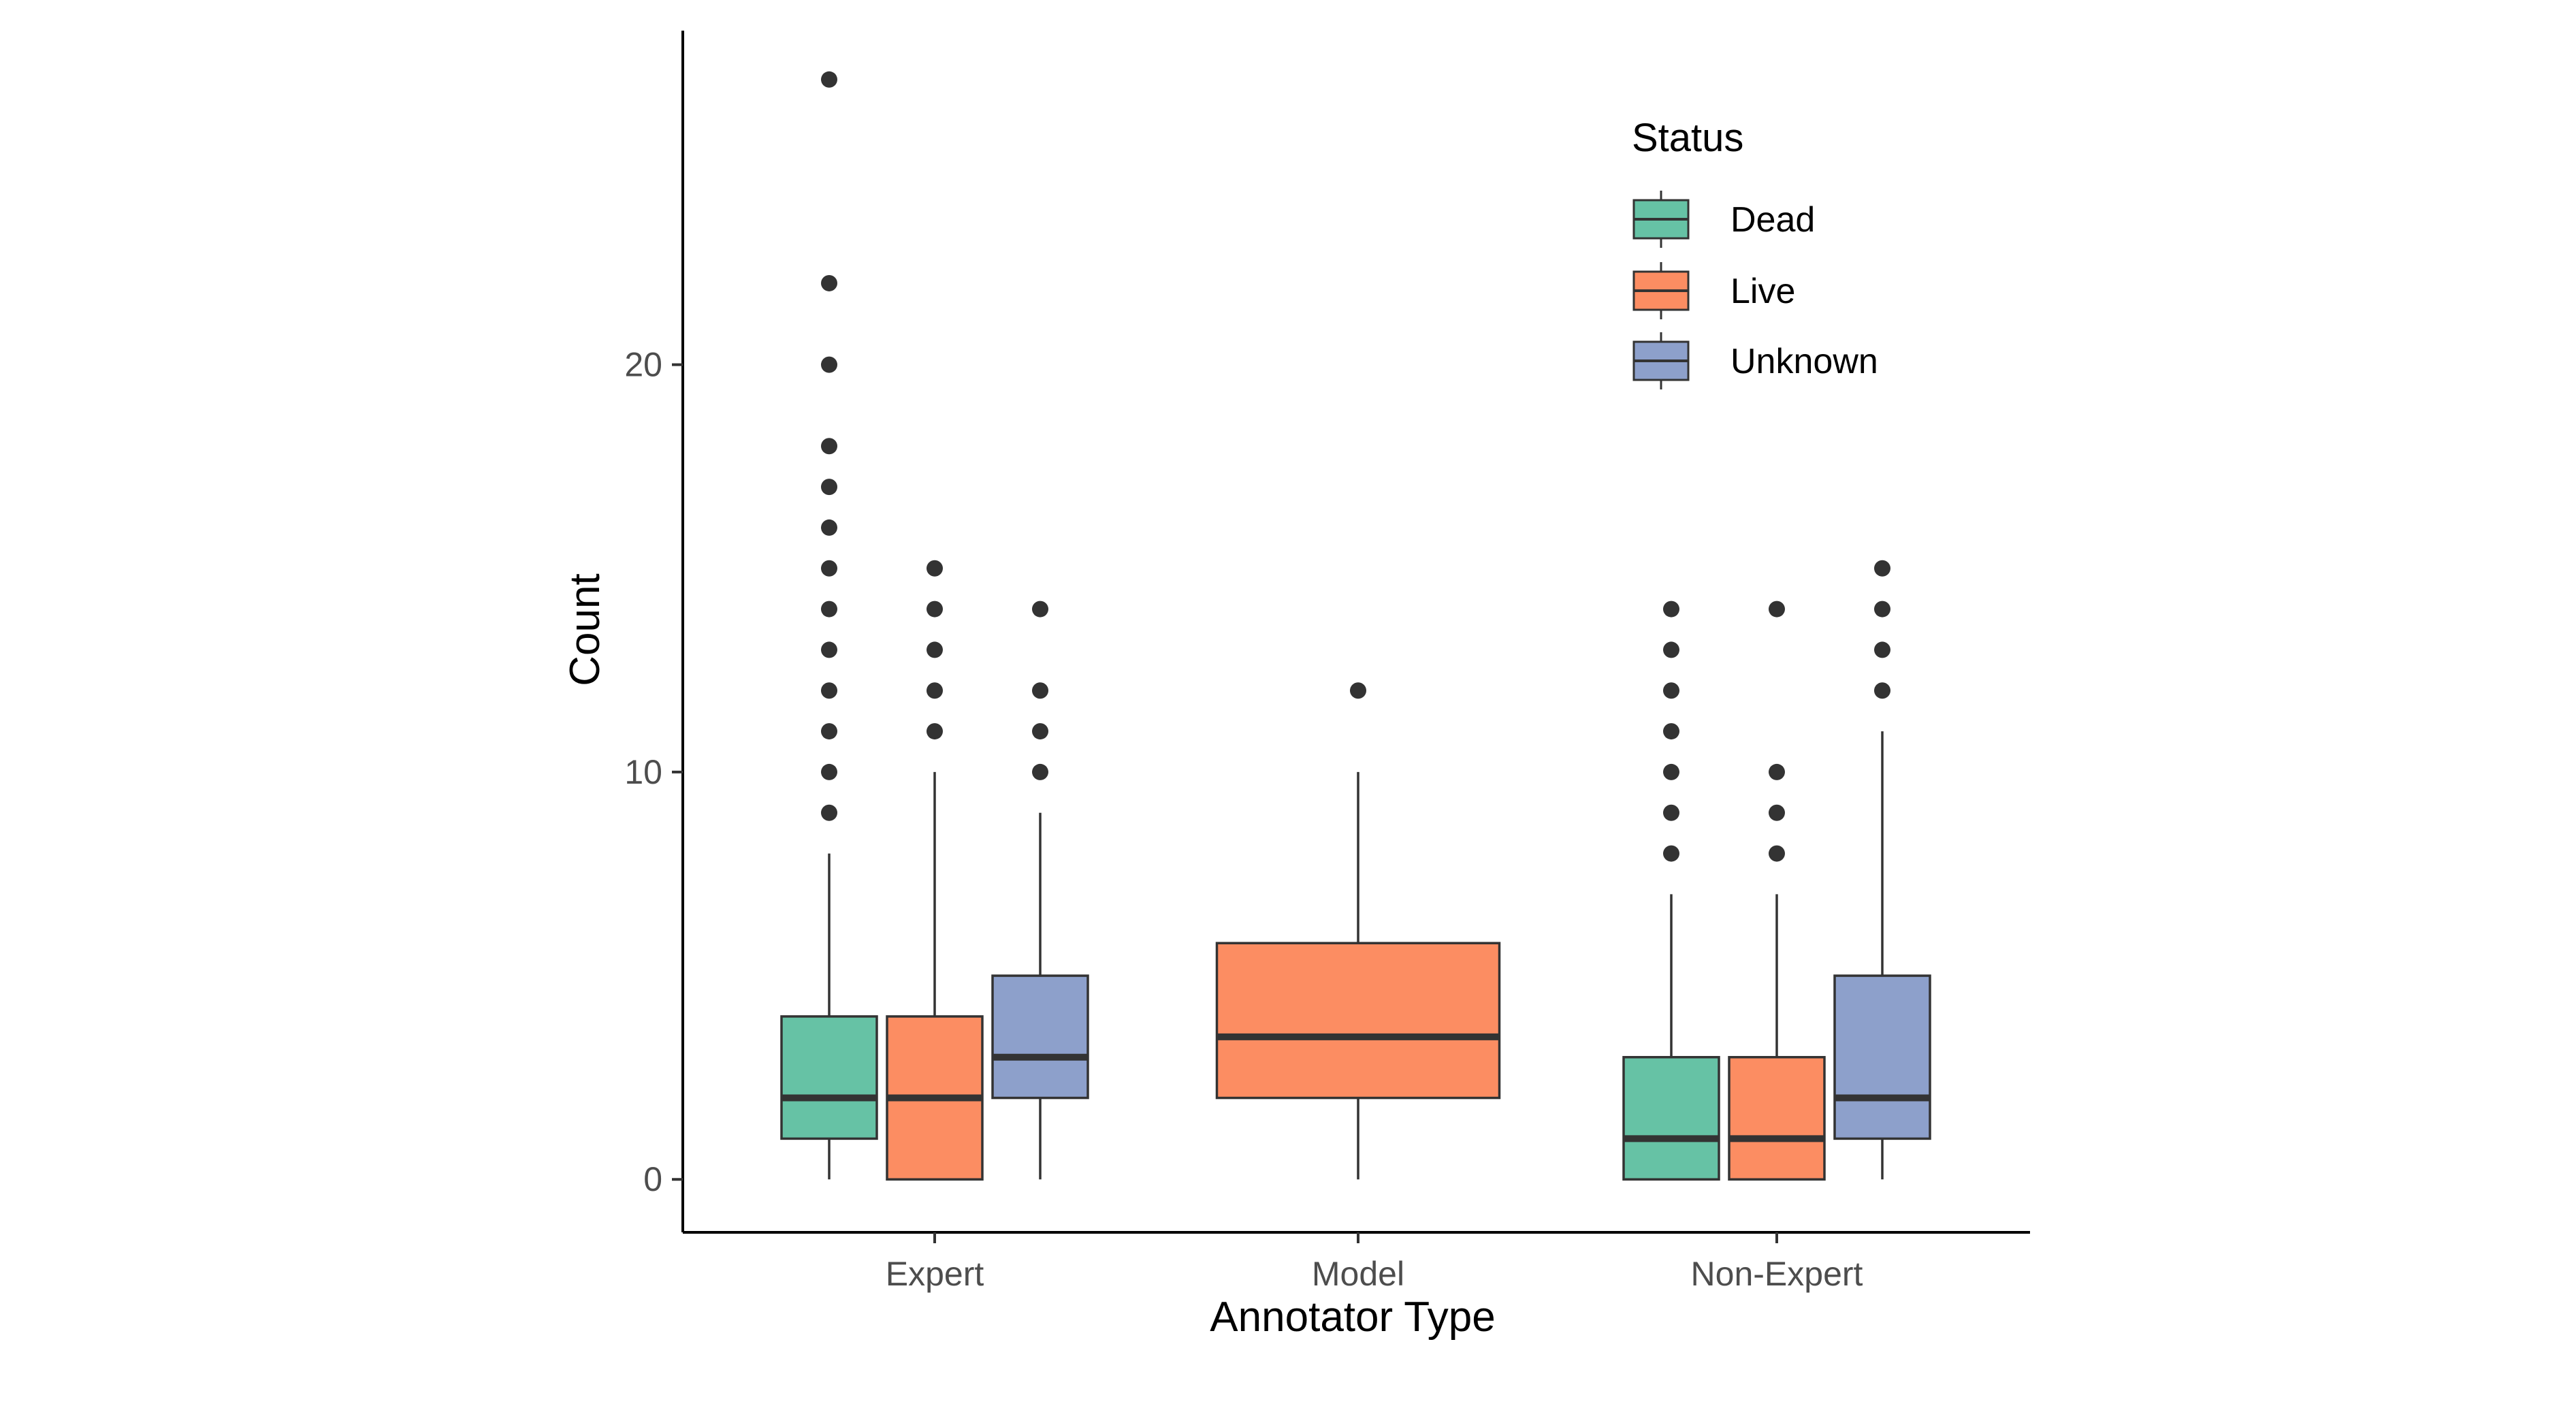  What do you see at coordinates (1882, 870) in the screenshot?
I see `box-non-expert-unknown` at bounding box center [1882, 870].